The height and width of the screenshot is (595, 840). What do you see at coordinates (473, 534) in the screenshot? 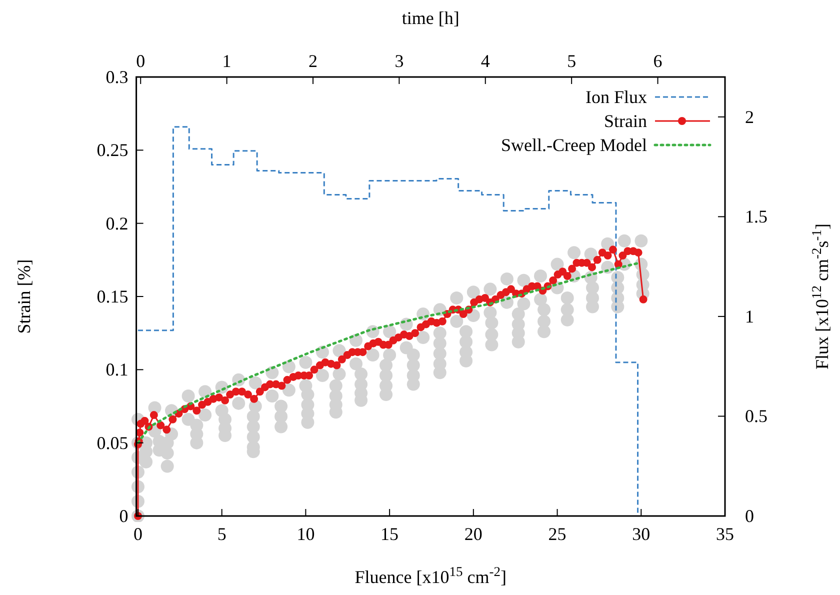
I see `x-tick-label: 20` at bounding box center [473, 534].